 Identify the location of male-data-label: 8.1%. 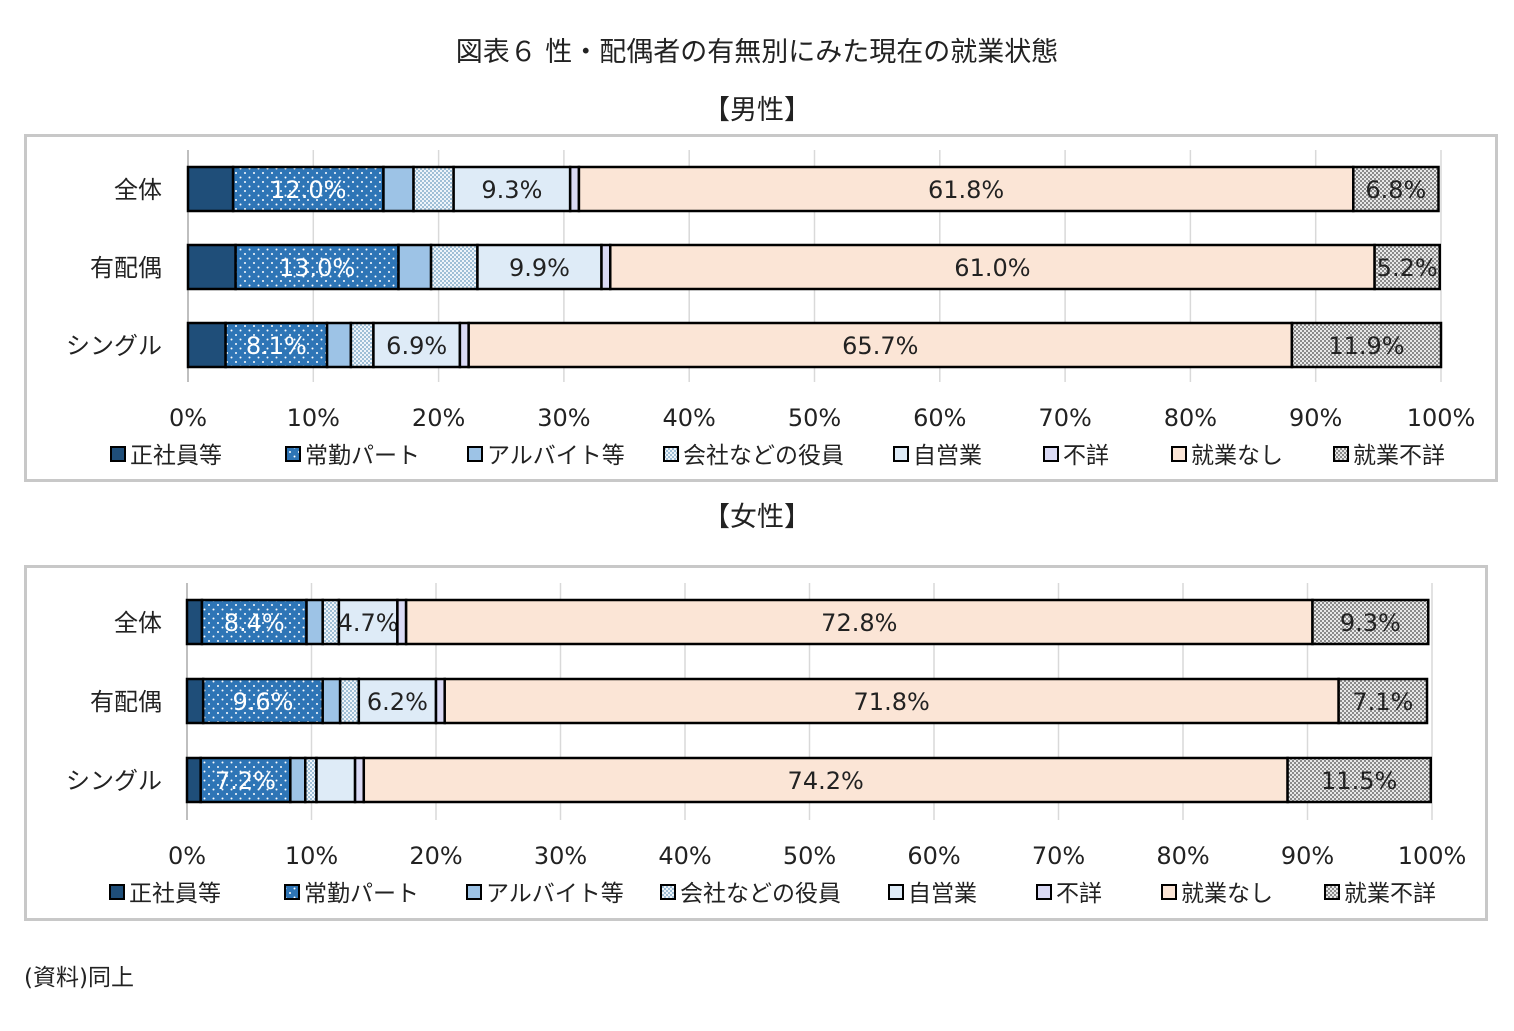
(276, 346).